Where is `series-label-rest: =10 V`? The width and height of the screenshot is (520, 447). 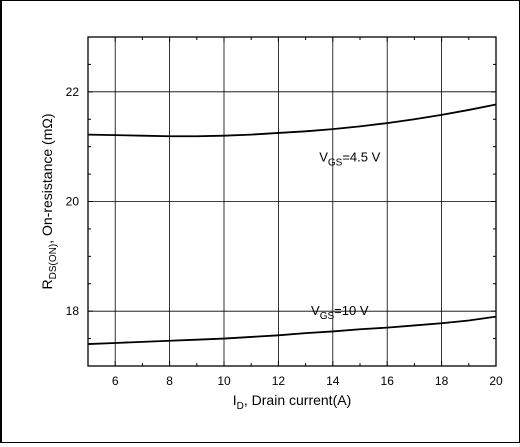 series-label-rest: =10 V is located at coordinates (351, 310).